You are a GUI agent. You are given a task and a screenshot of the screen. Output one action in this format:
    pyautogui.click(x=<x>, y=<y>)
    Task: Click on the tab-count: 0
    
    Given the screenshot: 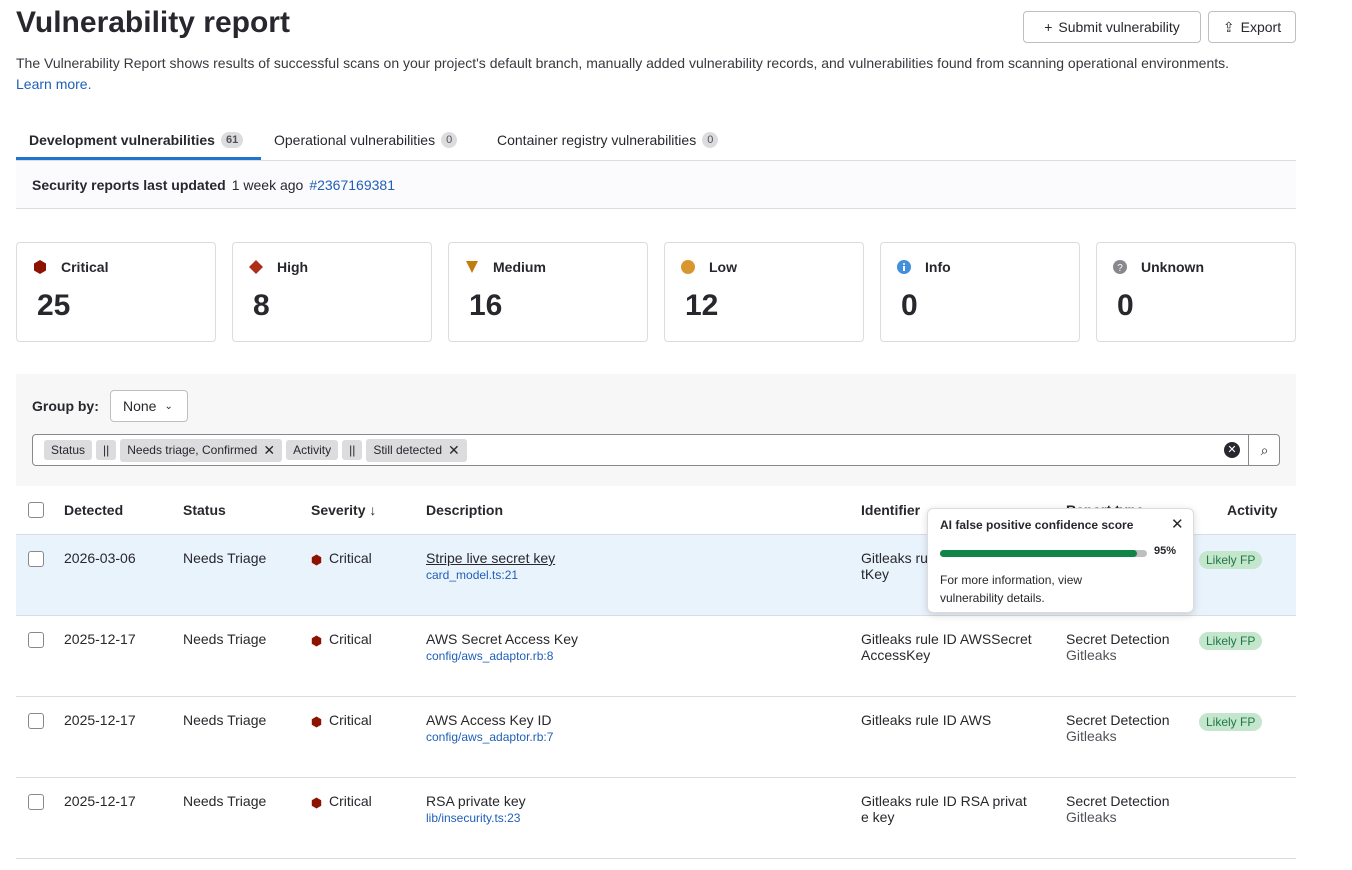 What is the action you would take?
    pyautogui.click(x=710, y=140)
    